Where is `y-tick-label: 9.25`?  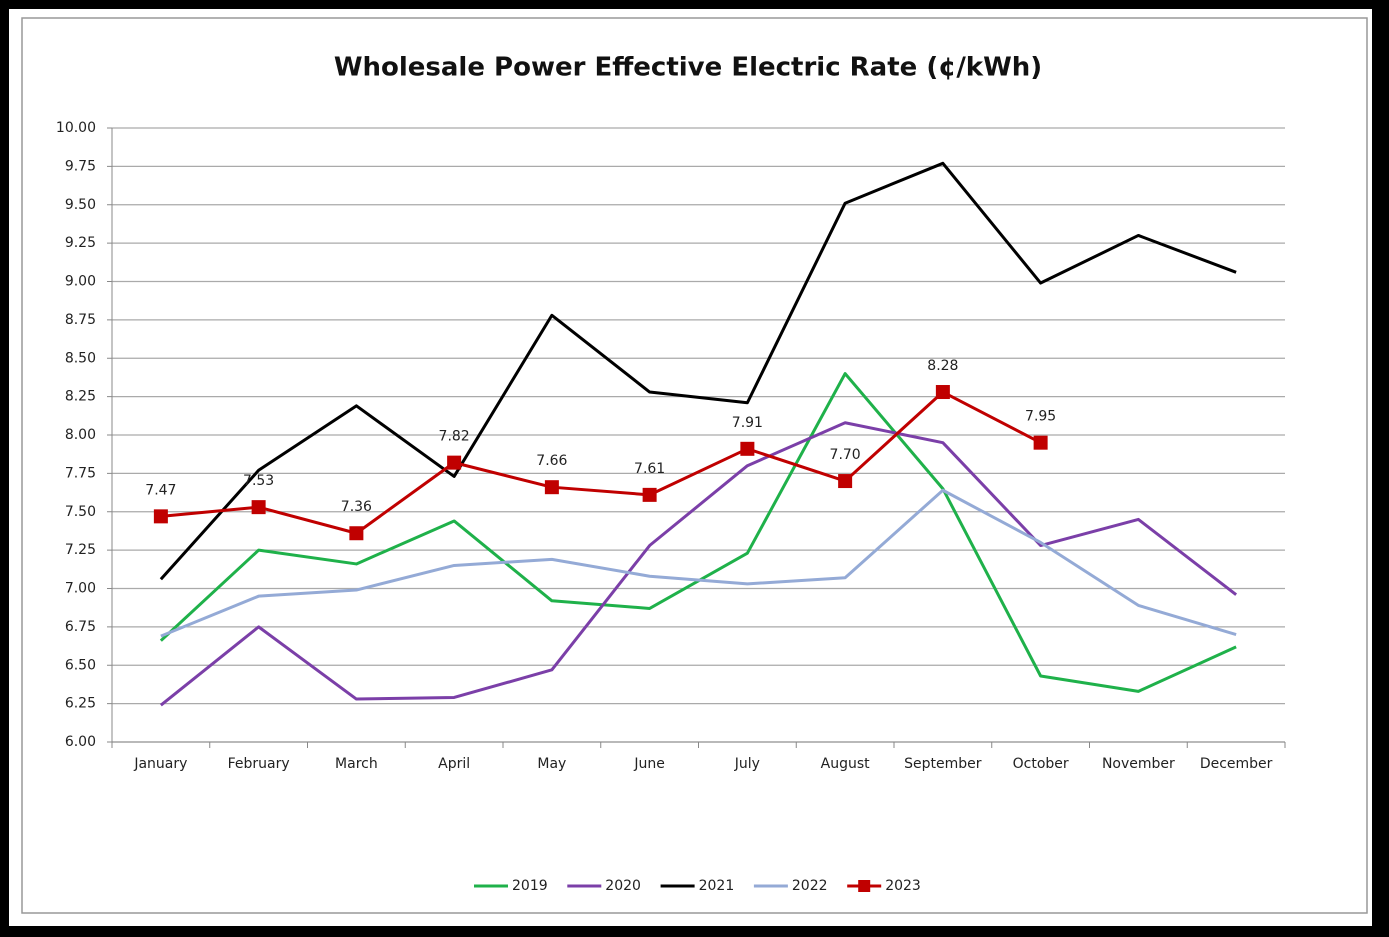 y-tick-label: 9.25 is located at coordinates (80, 243).